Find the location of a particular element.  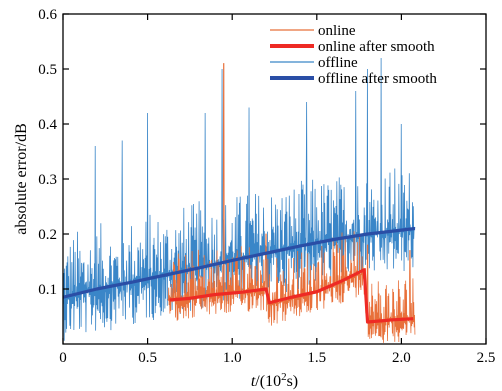

legend-label: offline is located at coordinates (338, 63).